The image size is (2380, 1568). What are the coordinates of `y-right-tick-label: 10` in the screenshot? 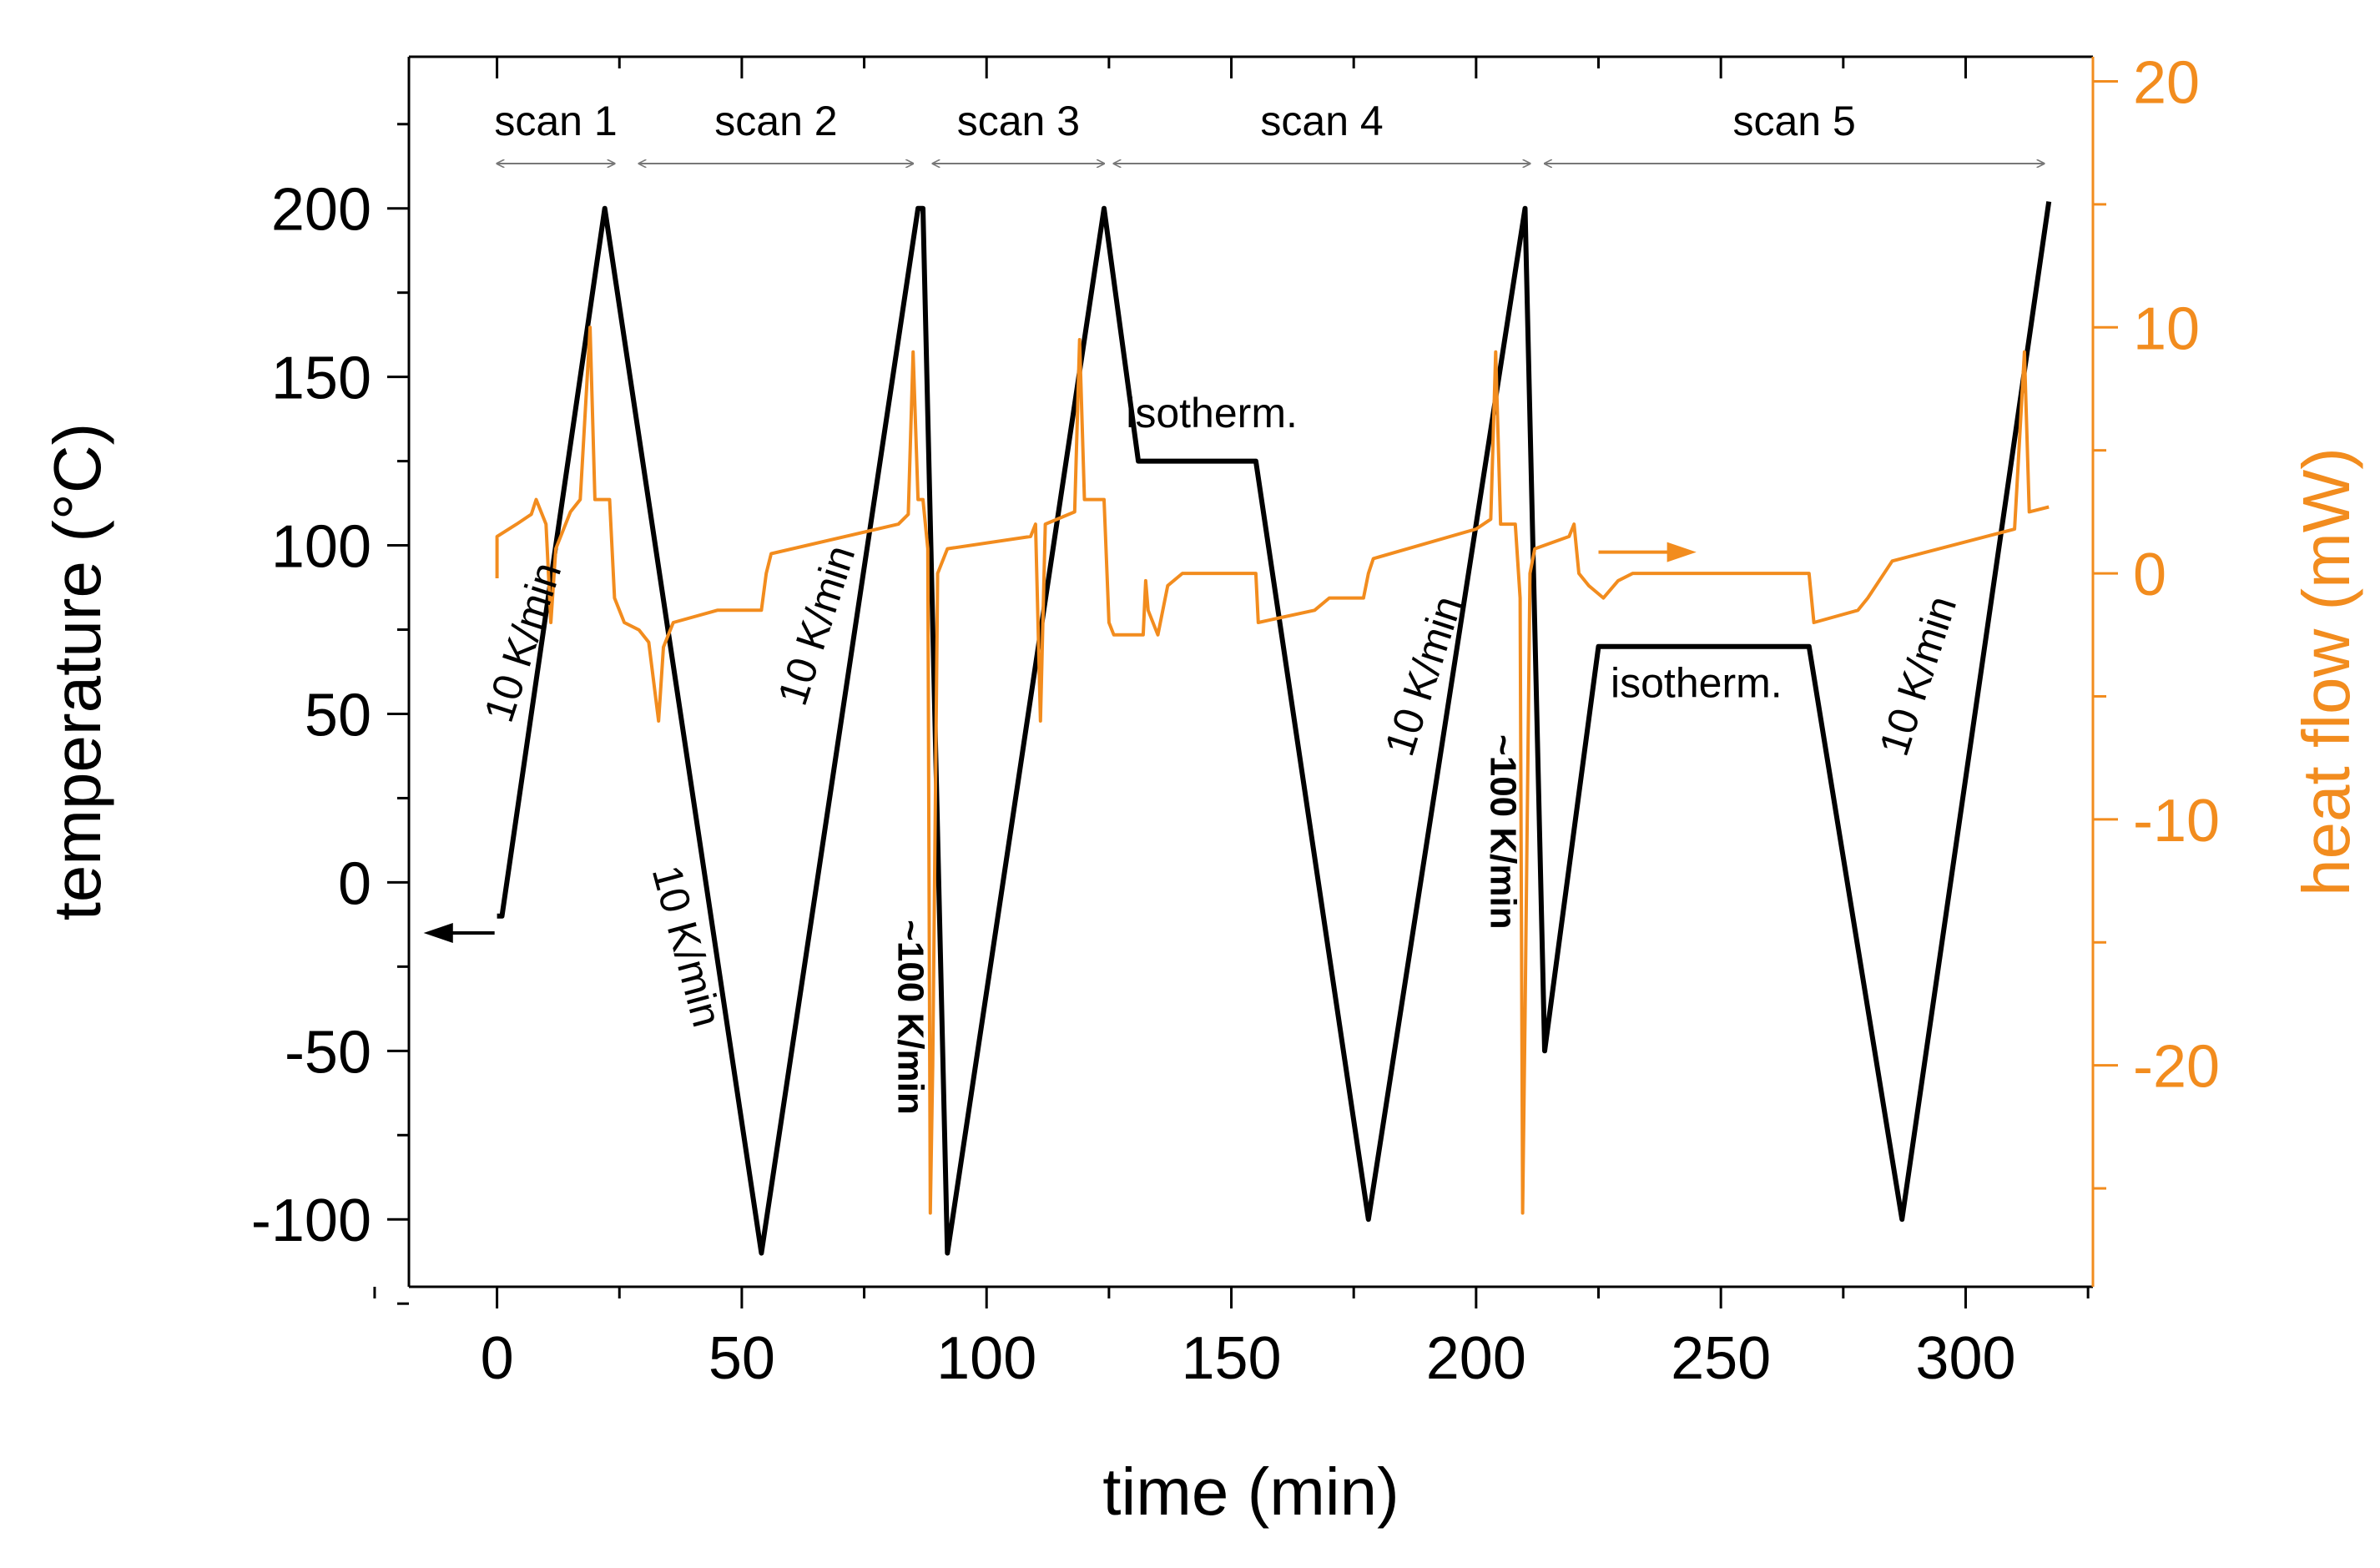 It's located at (2166, 328).